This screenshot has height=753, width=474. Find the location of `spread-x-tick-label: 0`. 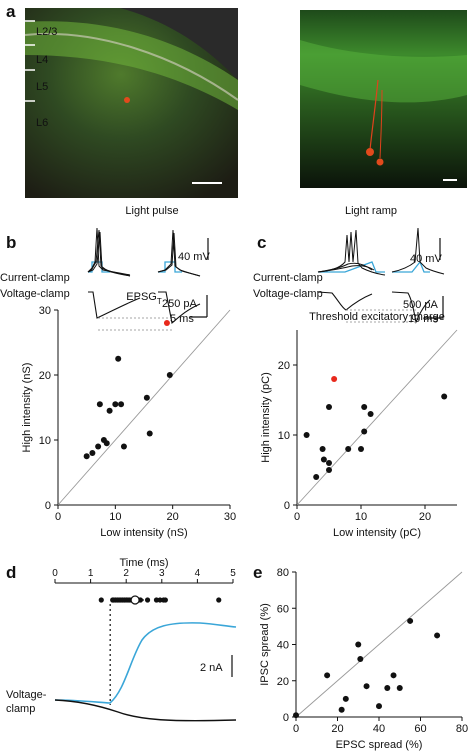

spread-x-tick-label: 0 is located at coordinates (296, 729).